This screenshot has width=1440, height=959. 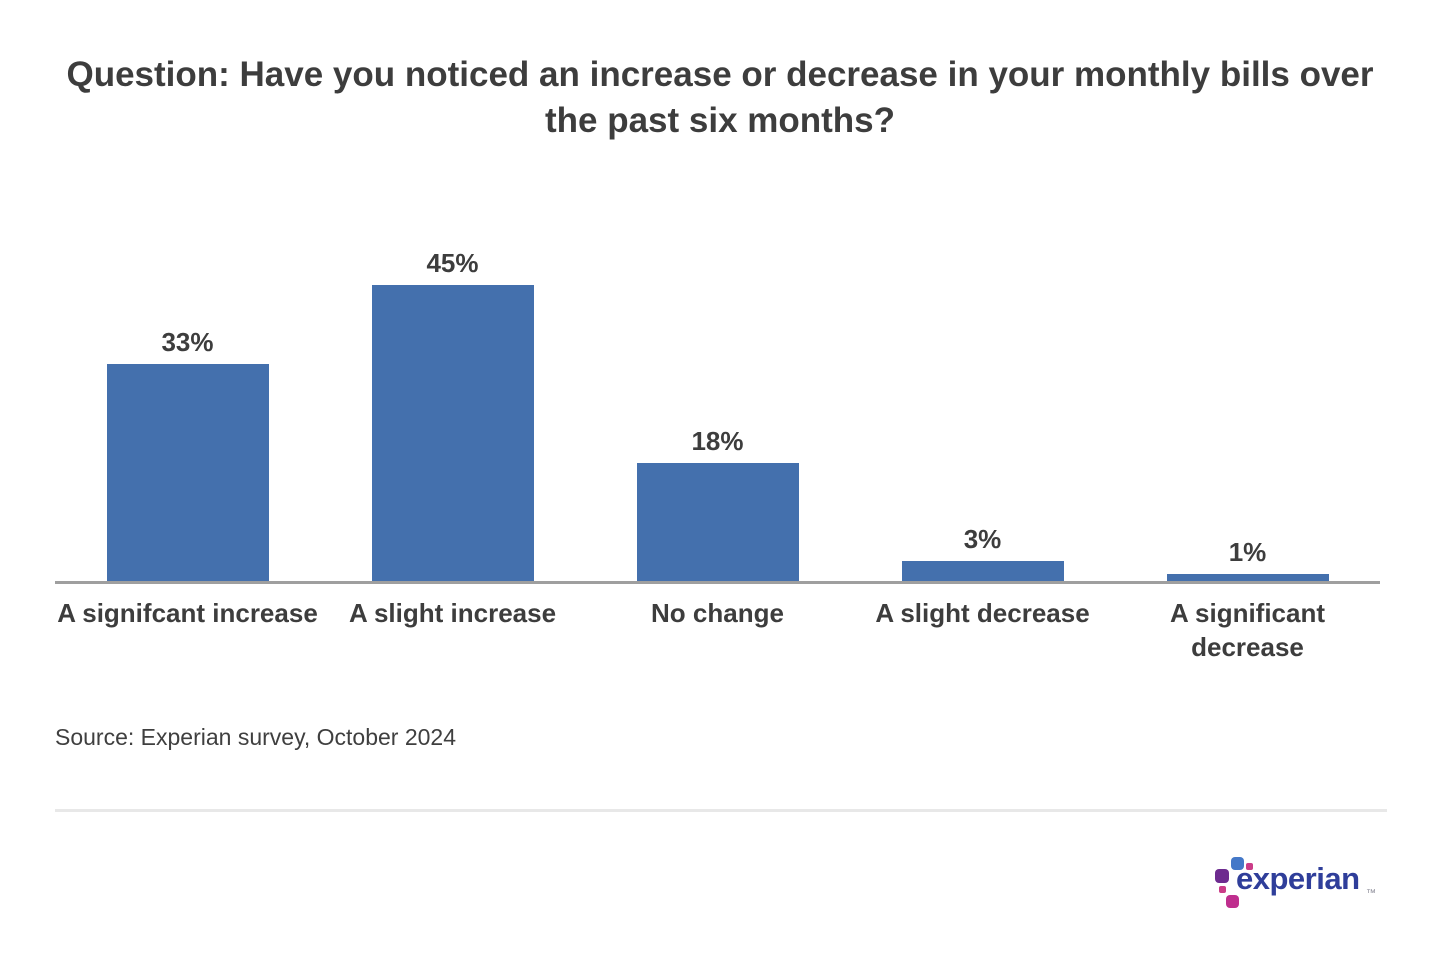 What do you see at coordinates (982, 539) in the screenshot?
I see `bar-value-label: 3%` at bounding box center [982, 539].